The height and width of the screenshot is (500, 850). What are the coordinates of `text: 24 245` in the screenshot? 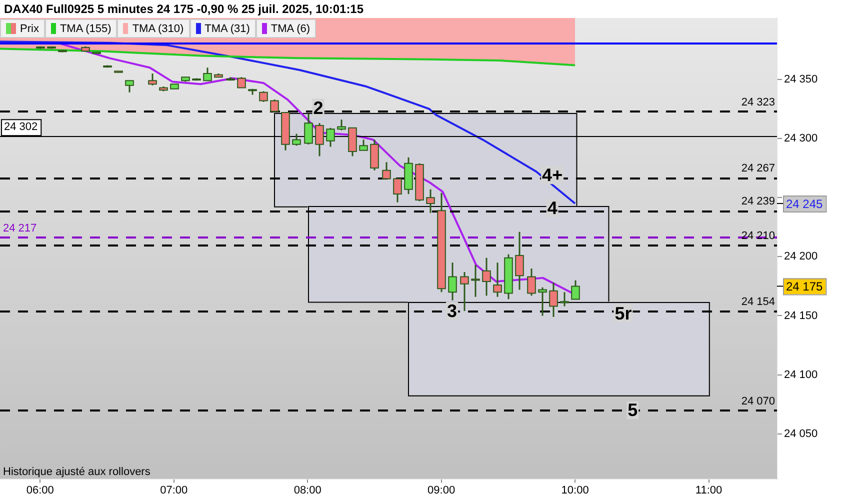 It's located at (805, 203).